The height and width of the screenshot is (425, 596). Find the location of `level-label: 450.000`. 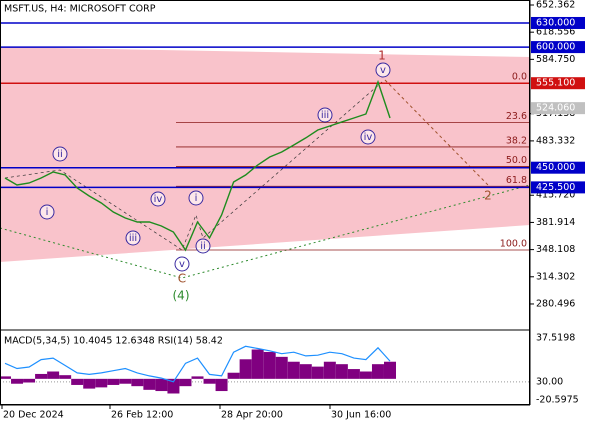

level-label: 450.000 is located at coordinates (555, 167).